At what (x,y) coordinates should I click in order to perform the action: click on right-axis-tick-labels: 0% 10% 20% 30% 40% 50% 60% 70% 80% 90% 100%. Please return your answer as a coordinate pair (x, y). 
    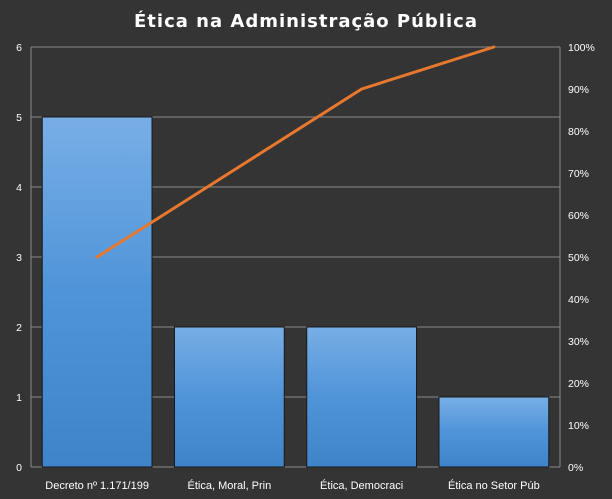
    Looking at the image, I should click on (581, 258).